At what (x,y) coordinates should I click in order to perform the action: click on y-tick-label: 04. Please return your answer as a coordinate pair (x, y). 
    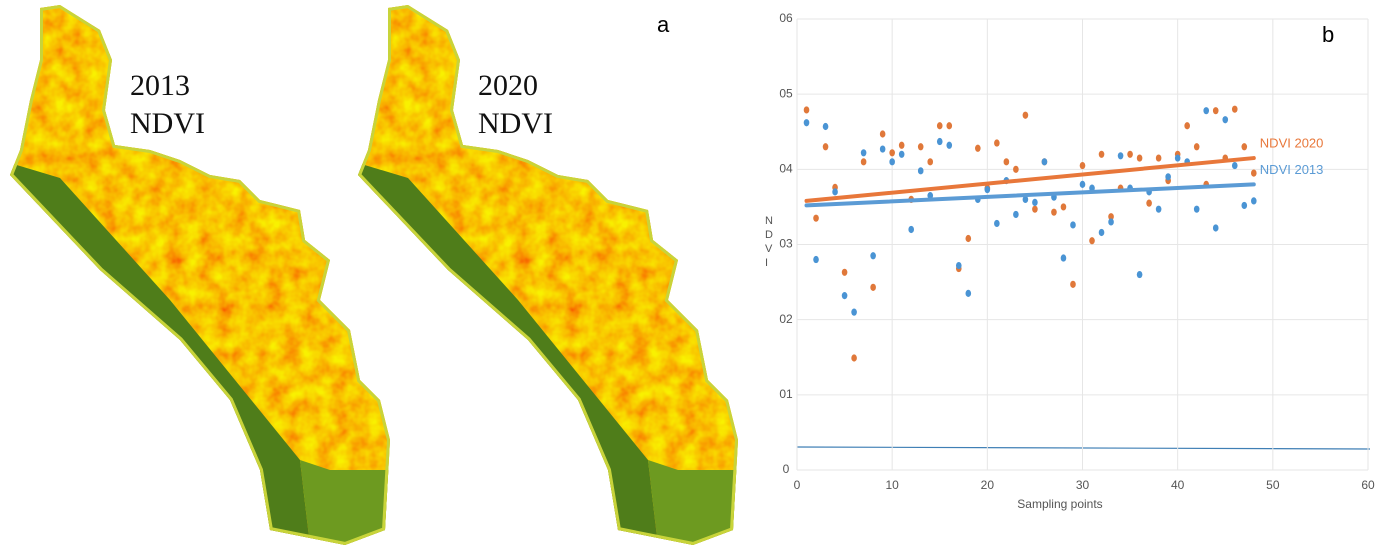
    Looking at the image, I should click on (786, 169).